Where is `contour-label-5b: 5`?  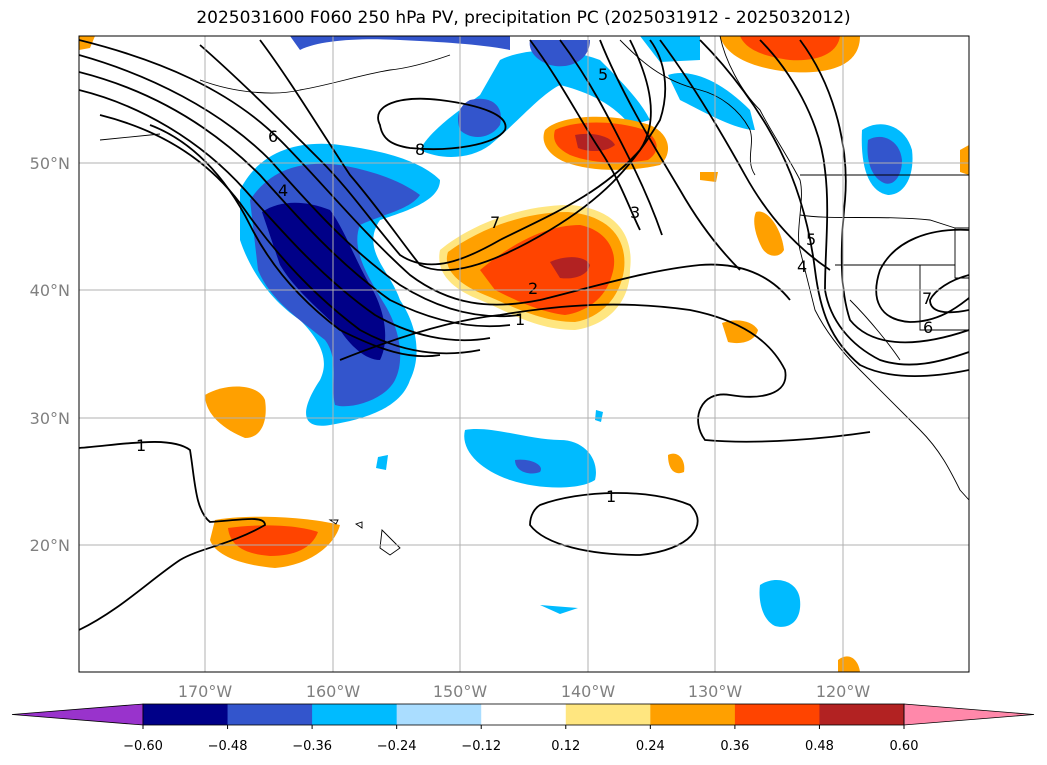
contour-label-5b: 5 is located at coordinates (811, 239).